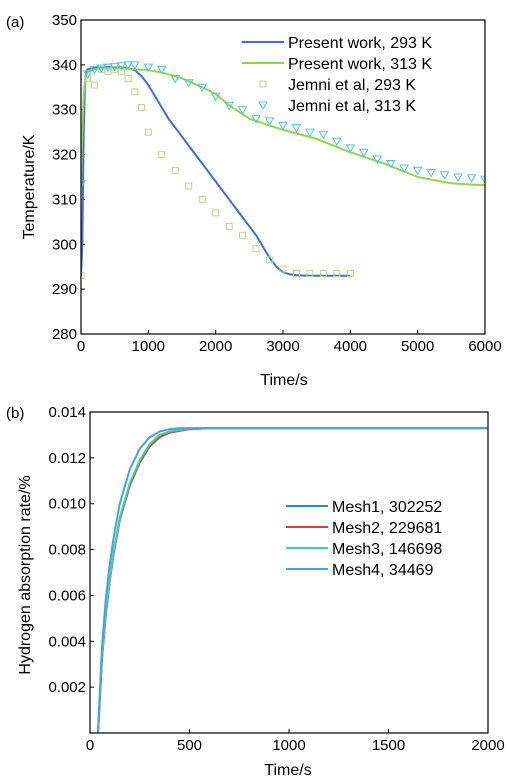 The width and height of the screenshot is (509, 782). I want to click on legend-label-1: Present work, 293 K, so click(360, 43).